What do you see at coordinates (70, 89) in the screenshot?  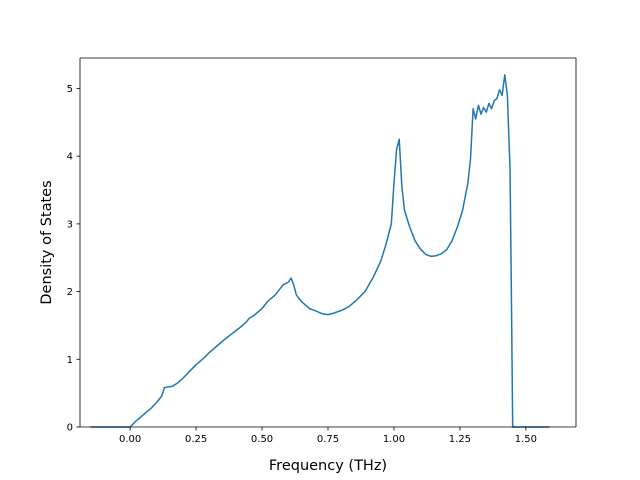 I see `y-tick-label: 5` at bounding box center [70, 89].